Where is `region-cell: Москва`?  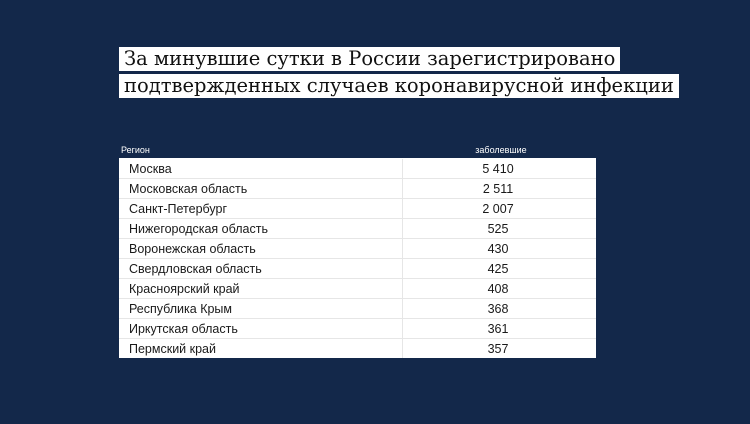 region-cell: Москва is located at coordinates (261, 168).